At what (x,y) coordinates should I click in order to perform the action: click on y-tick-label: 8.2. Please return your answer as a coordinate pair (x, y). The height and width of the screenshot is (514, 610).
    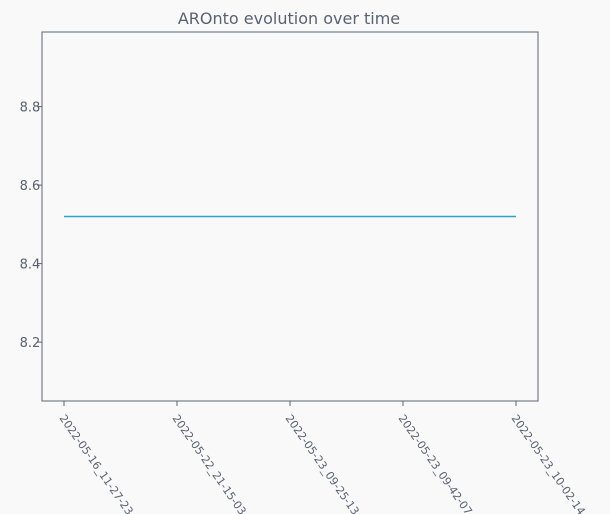
    Looking at the image, I should click on (30, 343).